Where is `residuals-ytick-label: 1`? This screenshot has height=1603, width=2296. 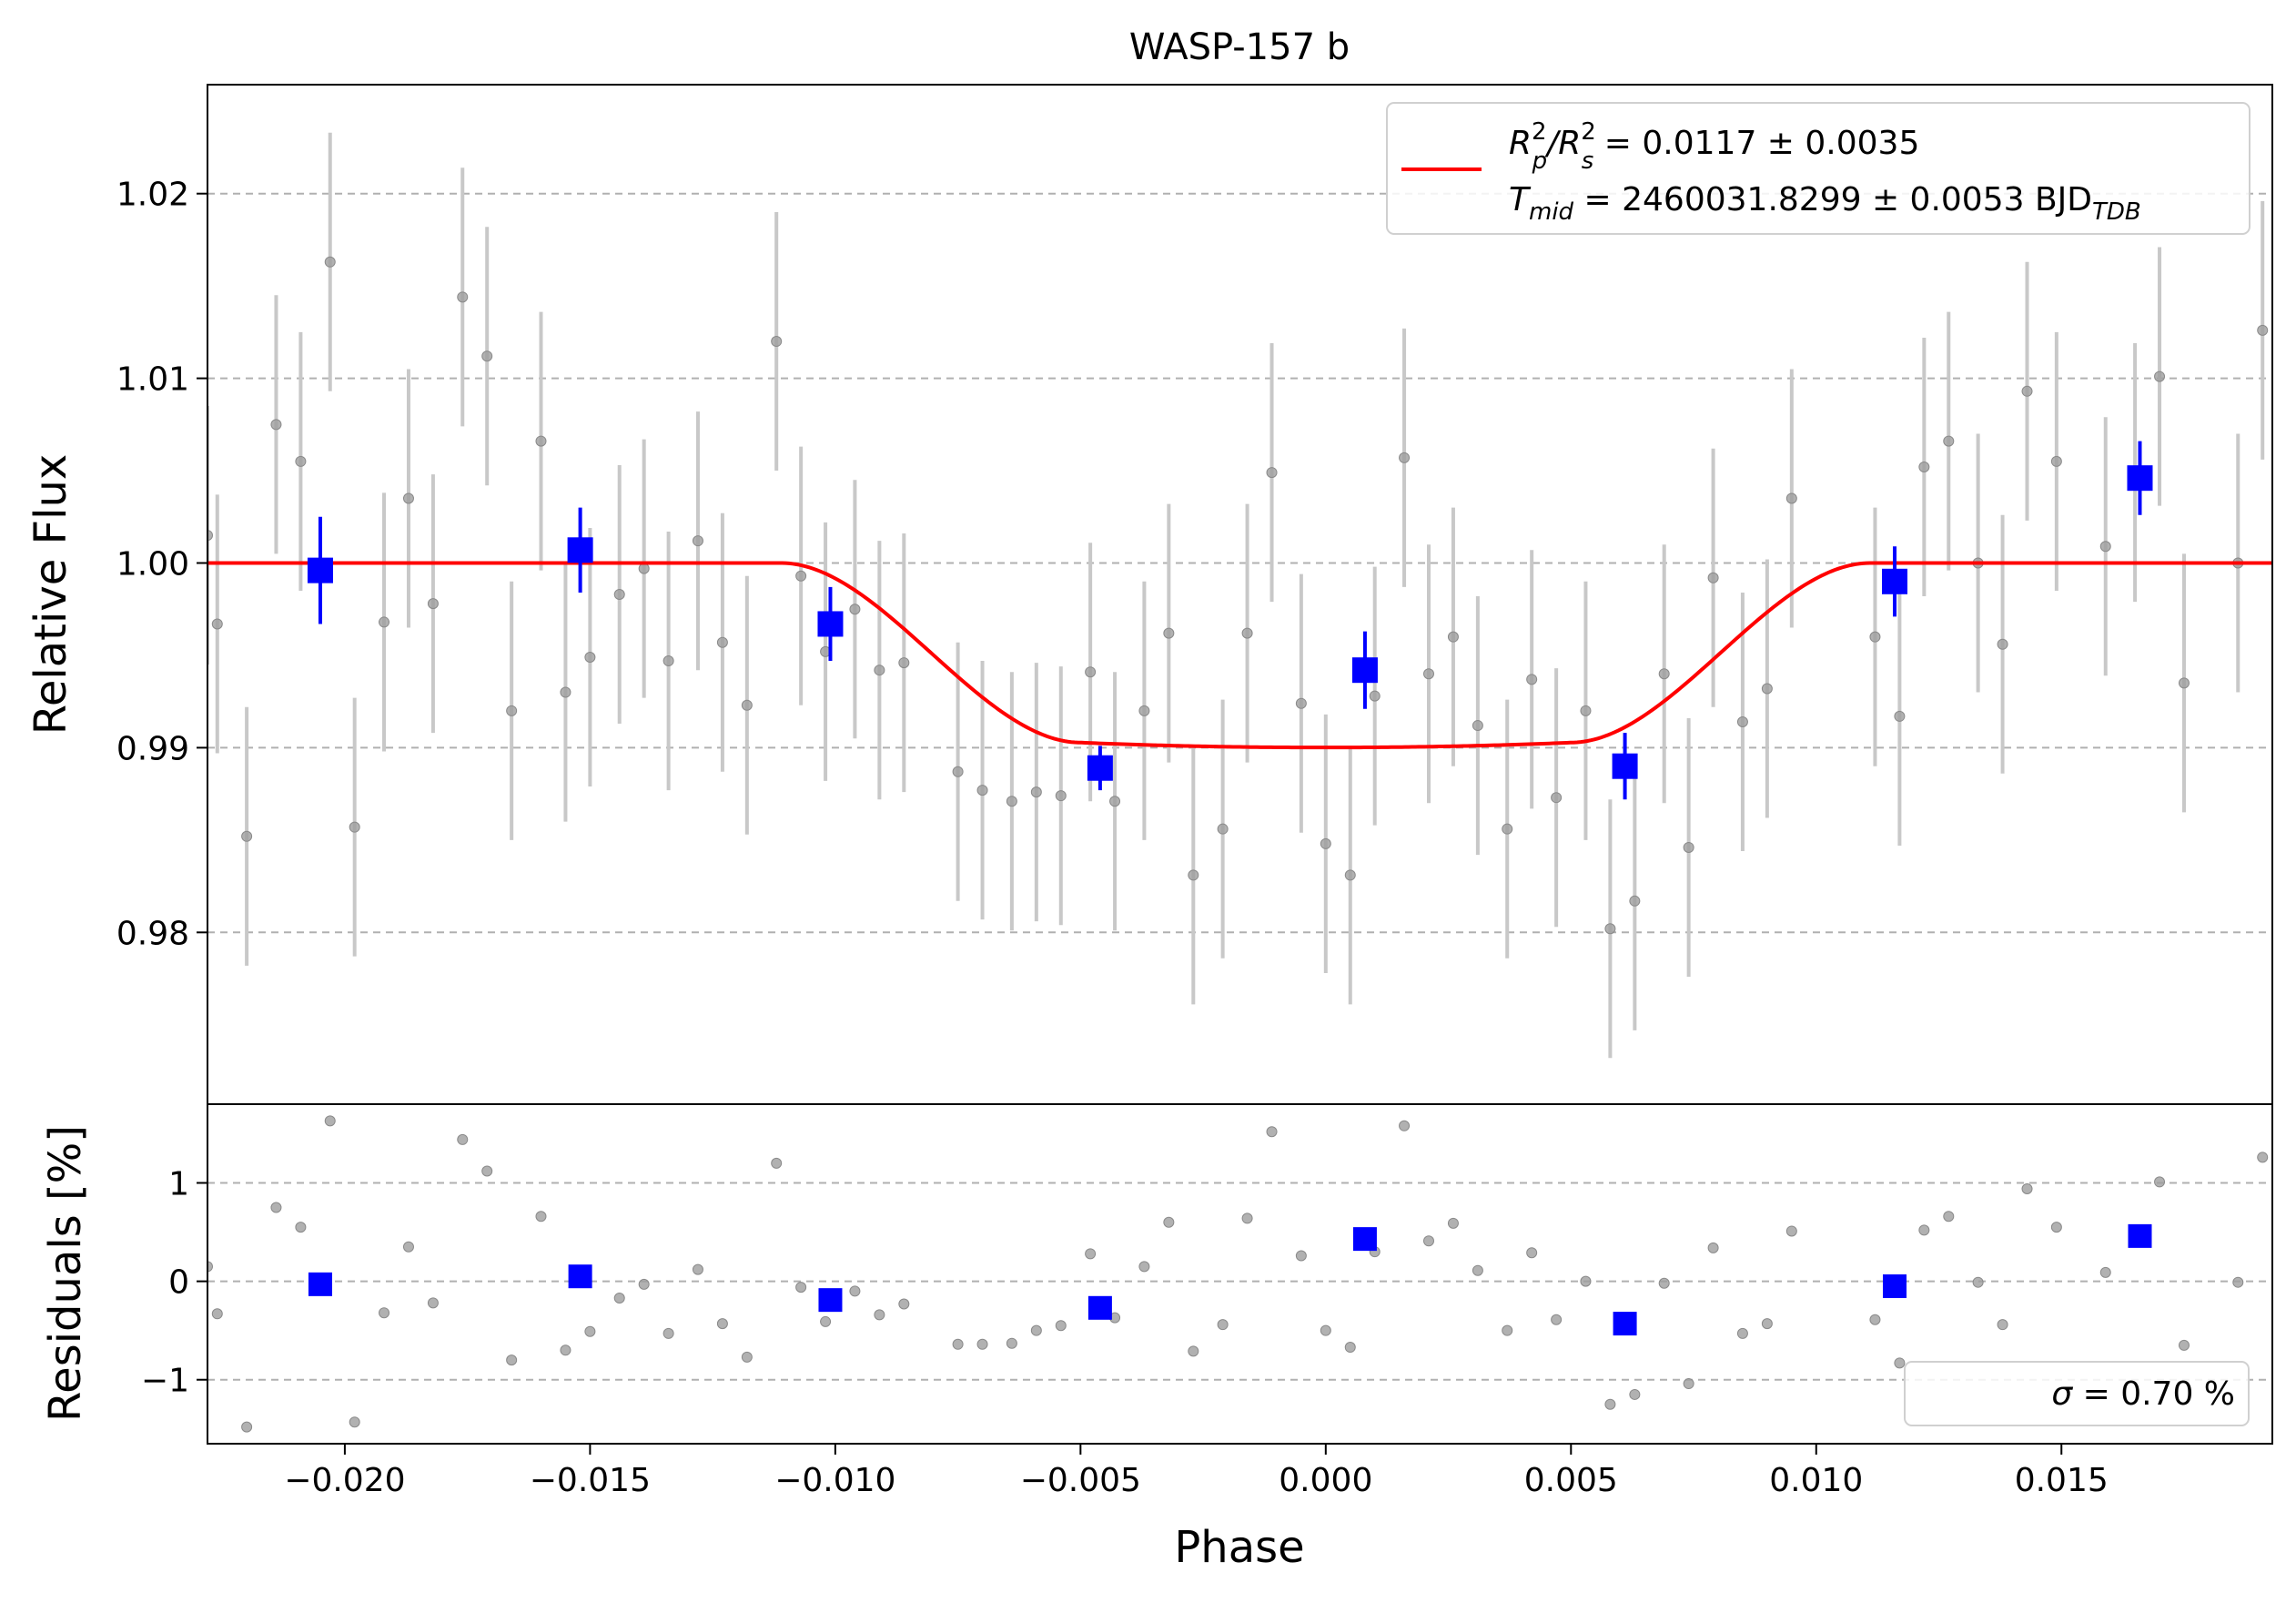 residuals-ytick-label: 1 is located at coordinates (178, 1183).